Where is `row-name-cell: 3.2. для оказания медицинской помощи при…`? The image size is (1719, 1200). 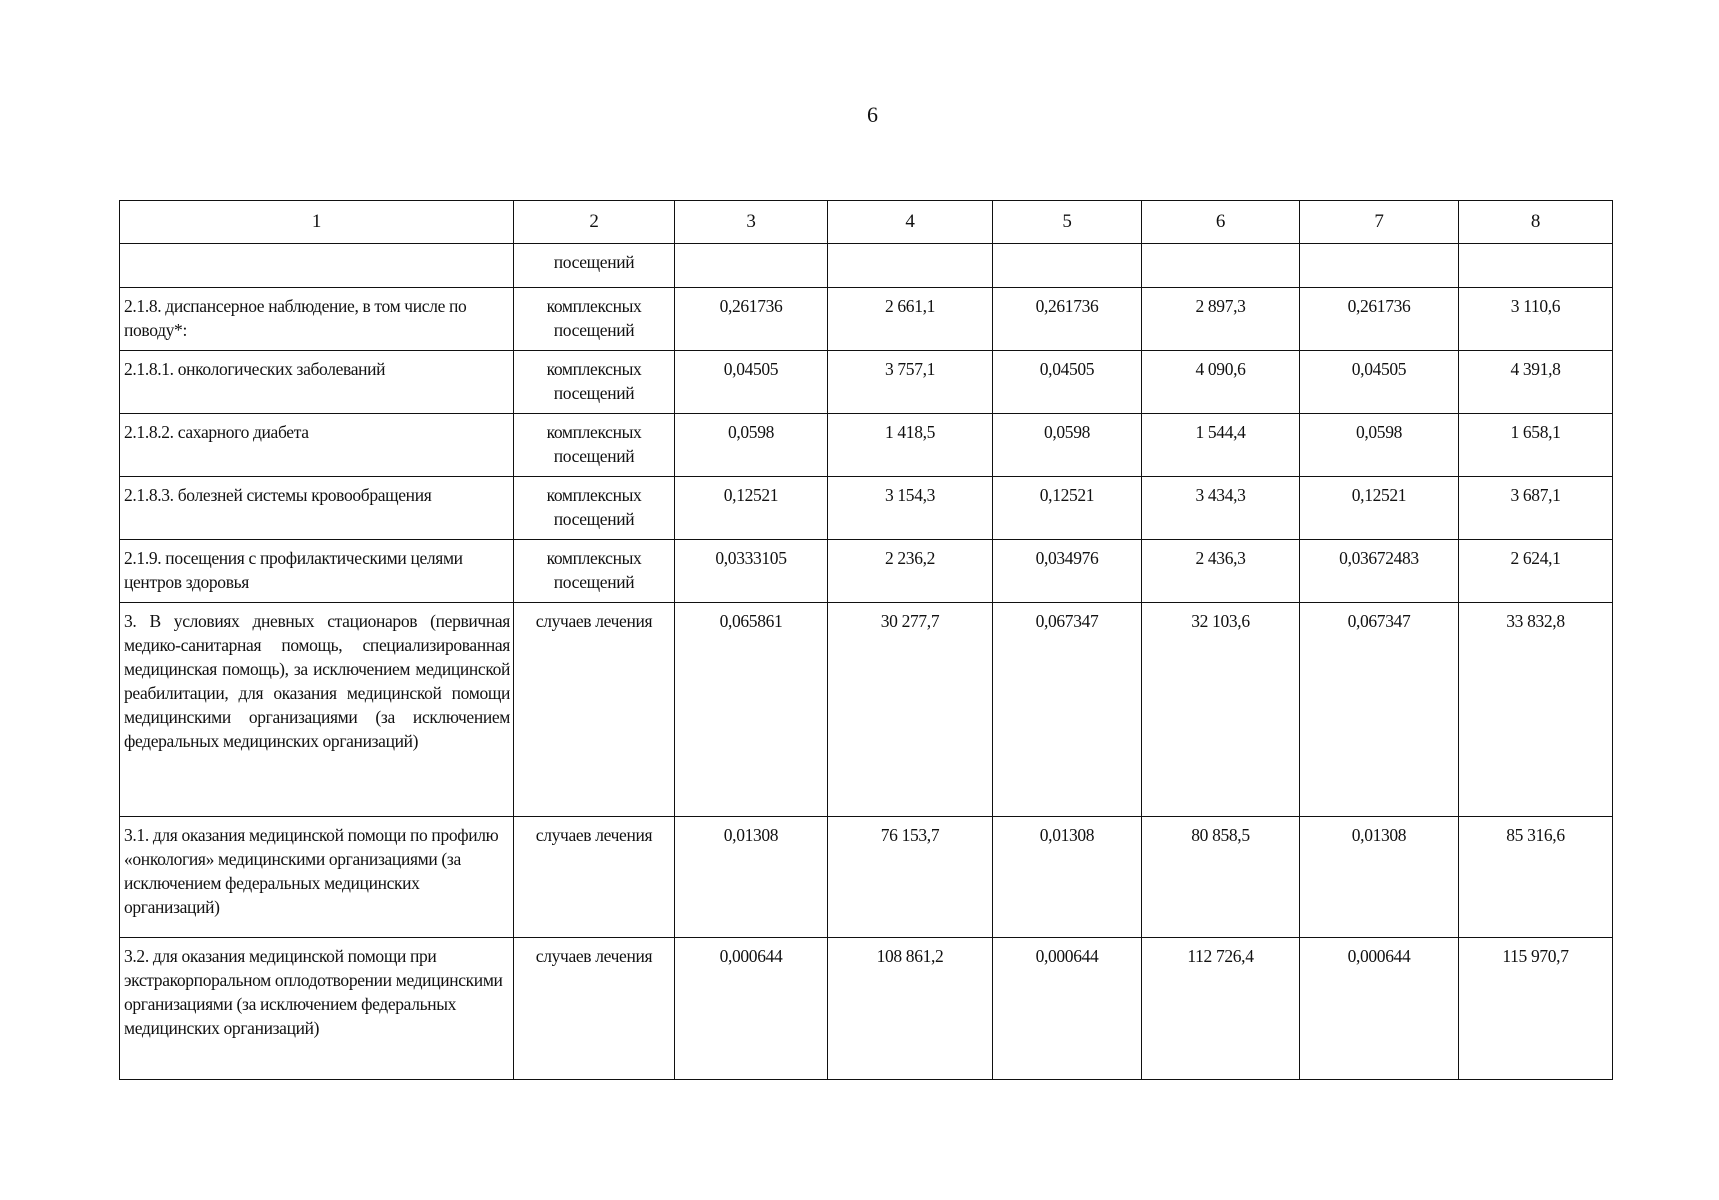 row-name-cell: 3.2. для оказания медицинской помощи при… is located at coordinates (316, 1008).